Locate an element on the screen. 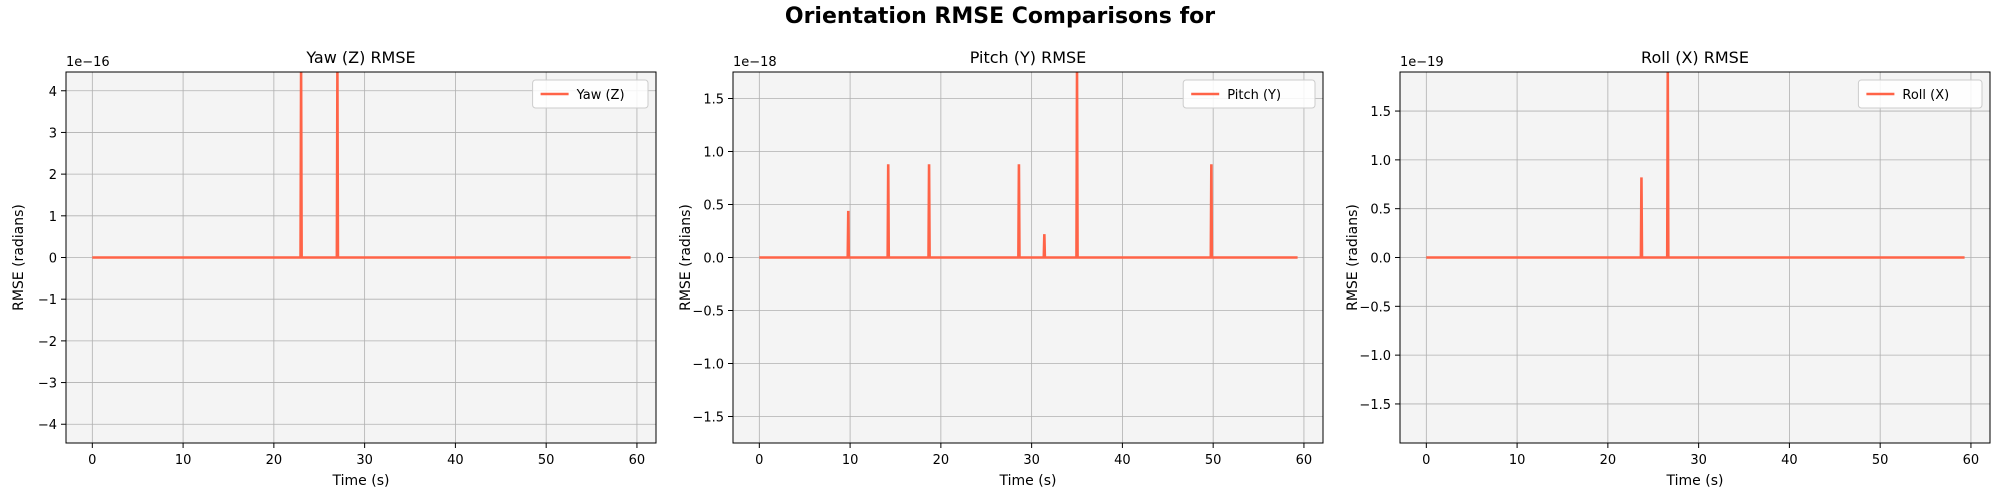  y-tick-label: 0 is located at coordinates (53, 259).